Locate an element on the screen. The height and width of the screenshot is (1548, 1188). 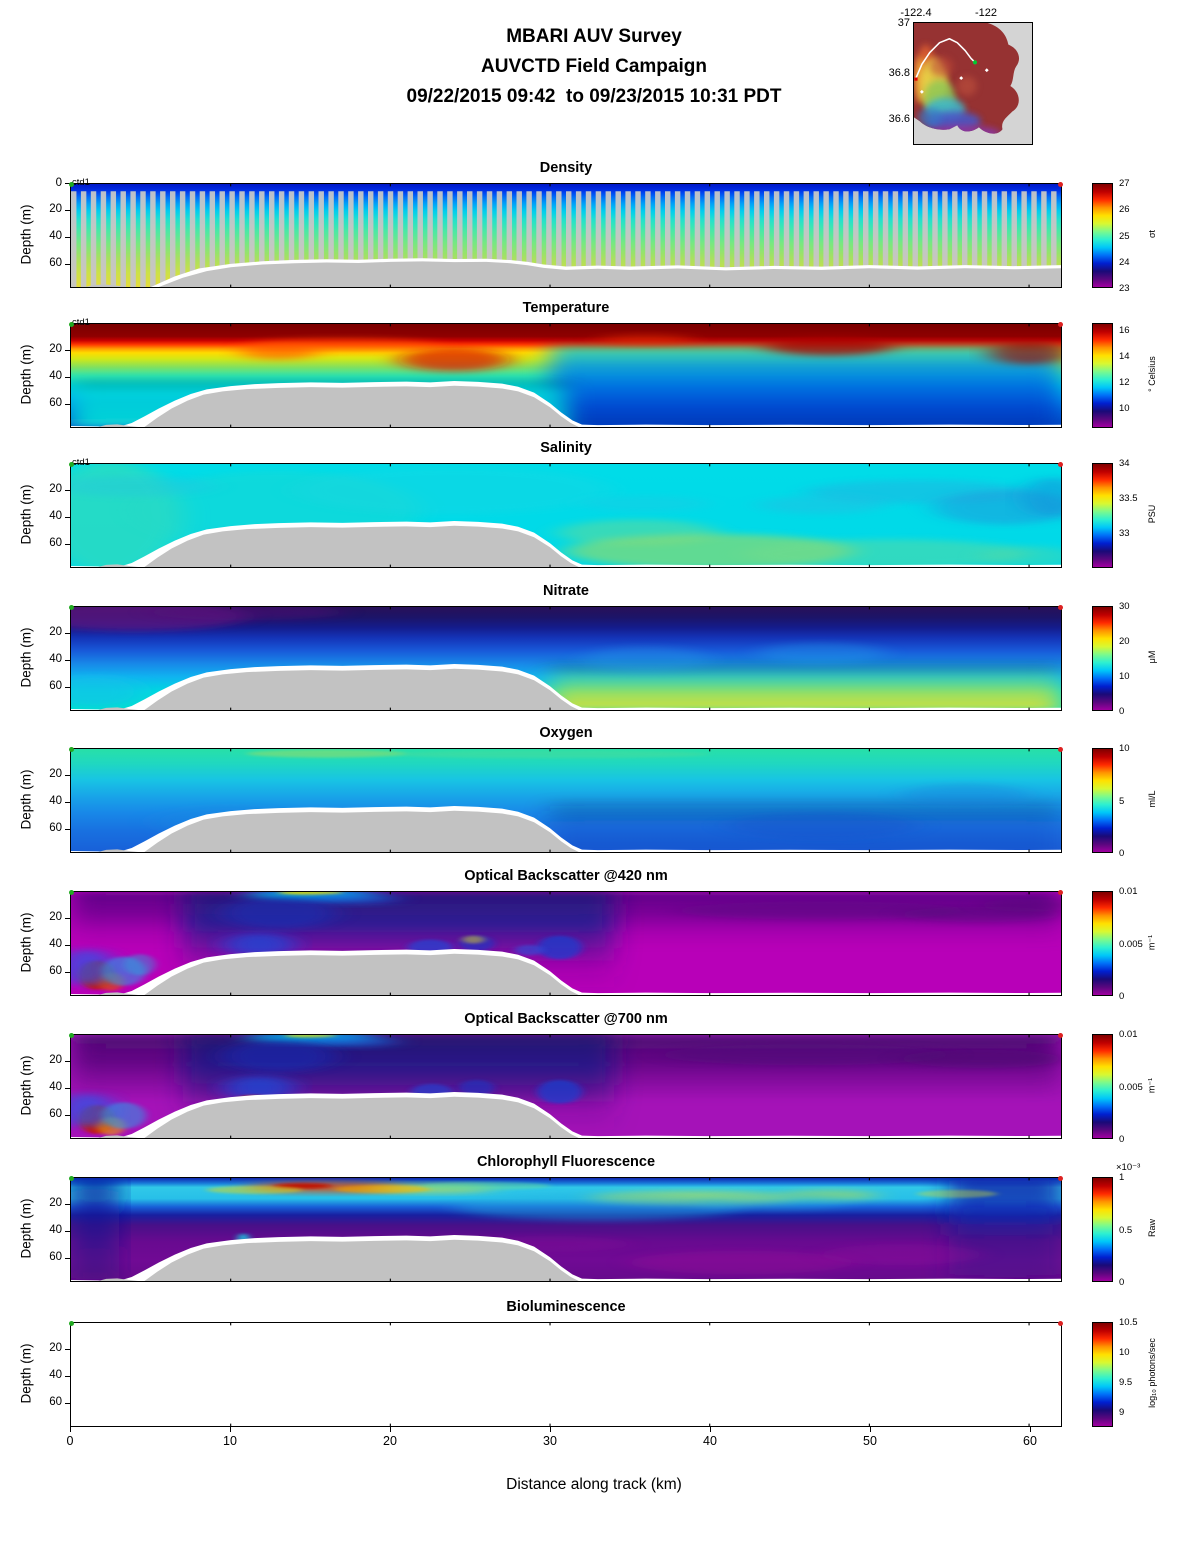
colorbar-unit-label: ° Celsius is located at coordinates (1152, 374).